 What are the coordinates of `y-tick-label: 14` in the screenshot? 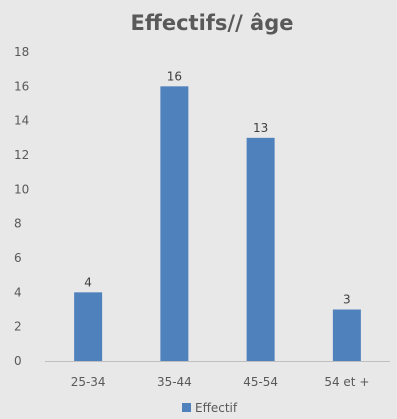 It's located at (21, 121).